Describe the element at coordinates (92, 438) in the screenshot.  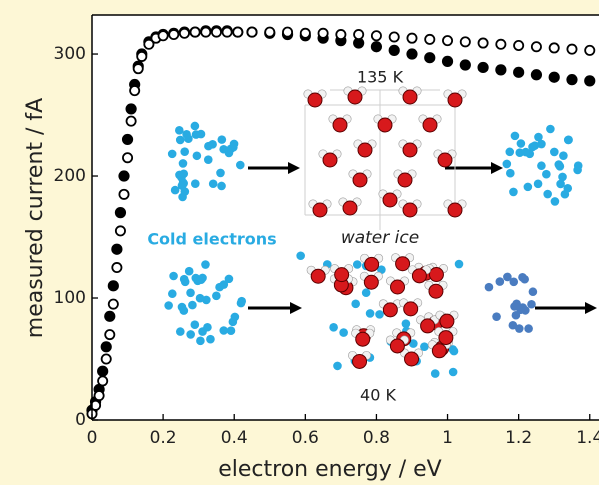
I see `x-tick-label: 0` at that location.